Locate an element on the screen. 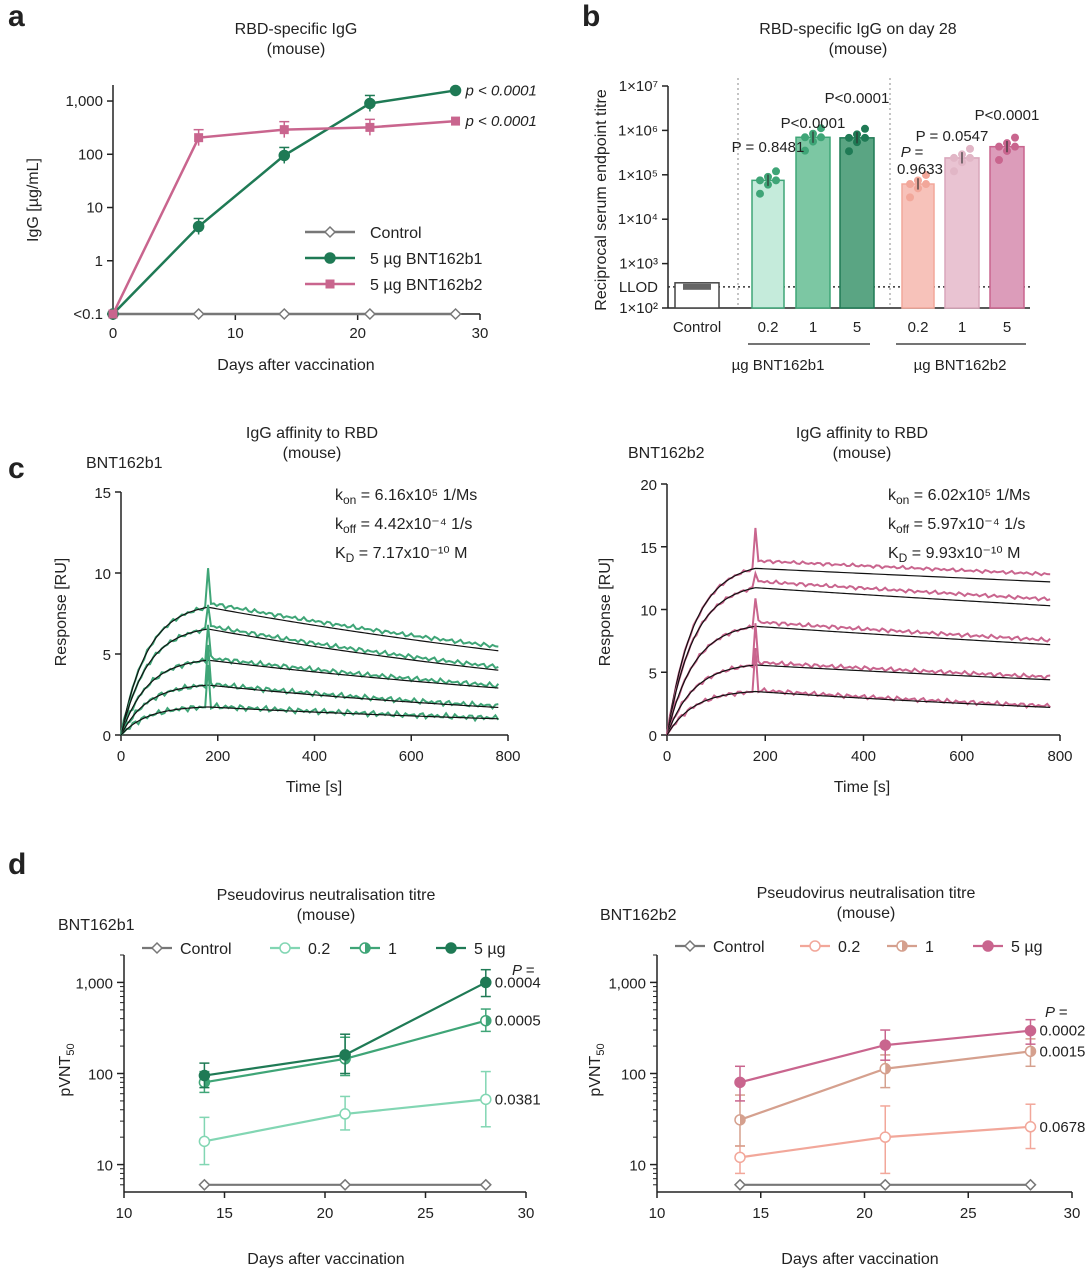 The height and width of the screenshot is (1280, 1089). panel-d-b1-p-annotation: 0.0004 is located at coordinates (518, 982).